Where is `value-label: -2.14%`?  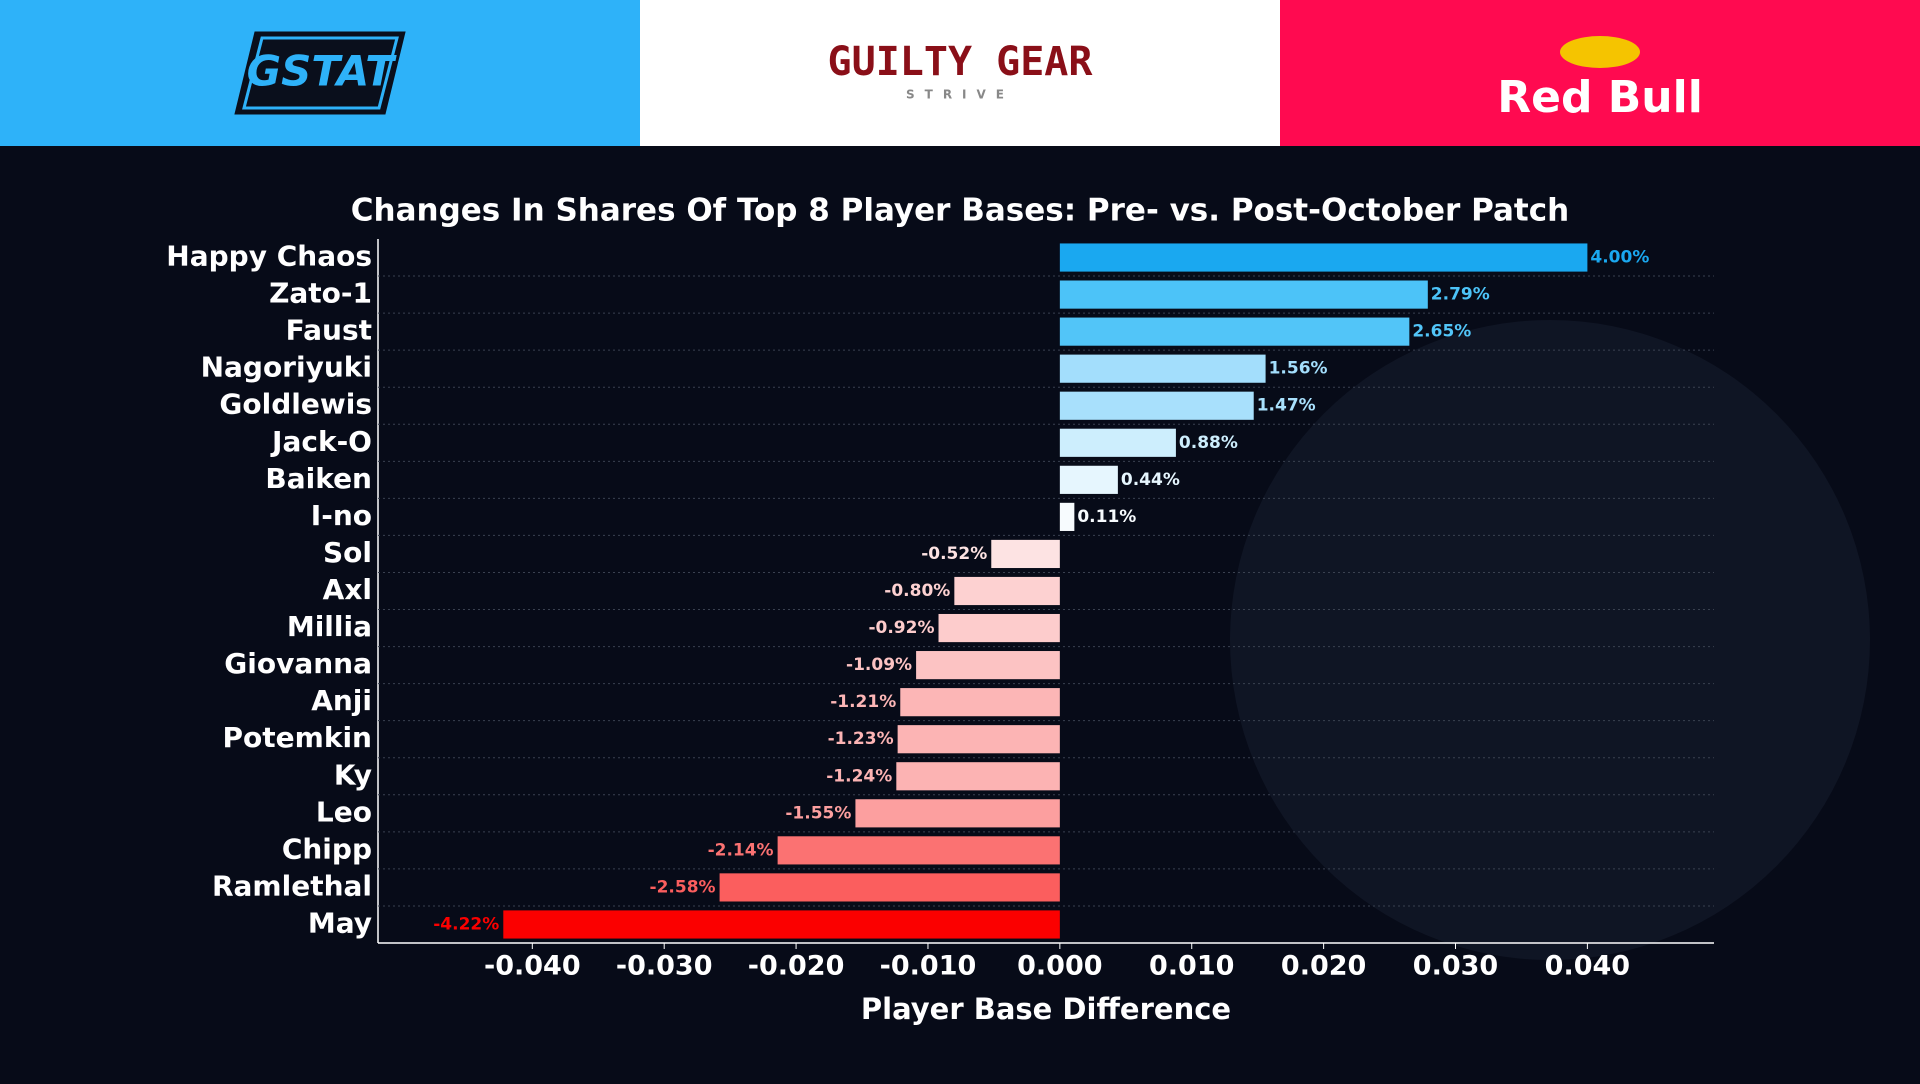 value-label: -2.14% is located at coordinates (741, 850).